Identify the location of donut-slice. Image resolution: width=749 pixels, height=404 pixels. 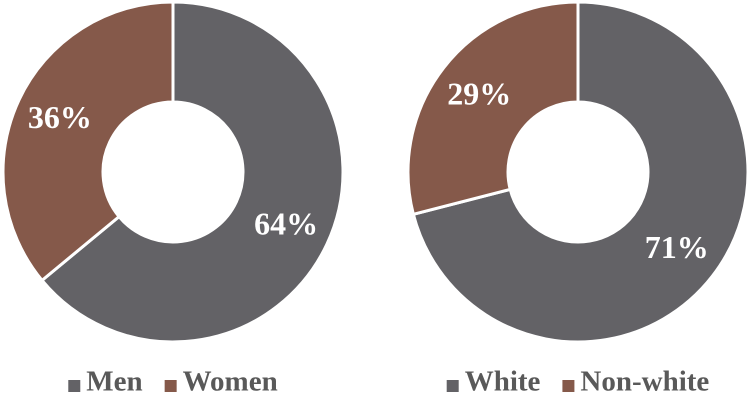
(493, 108).